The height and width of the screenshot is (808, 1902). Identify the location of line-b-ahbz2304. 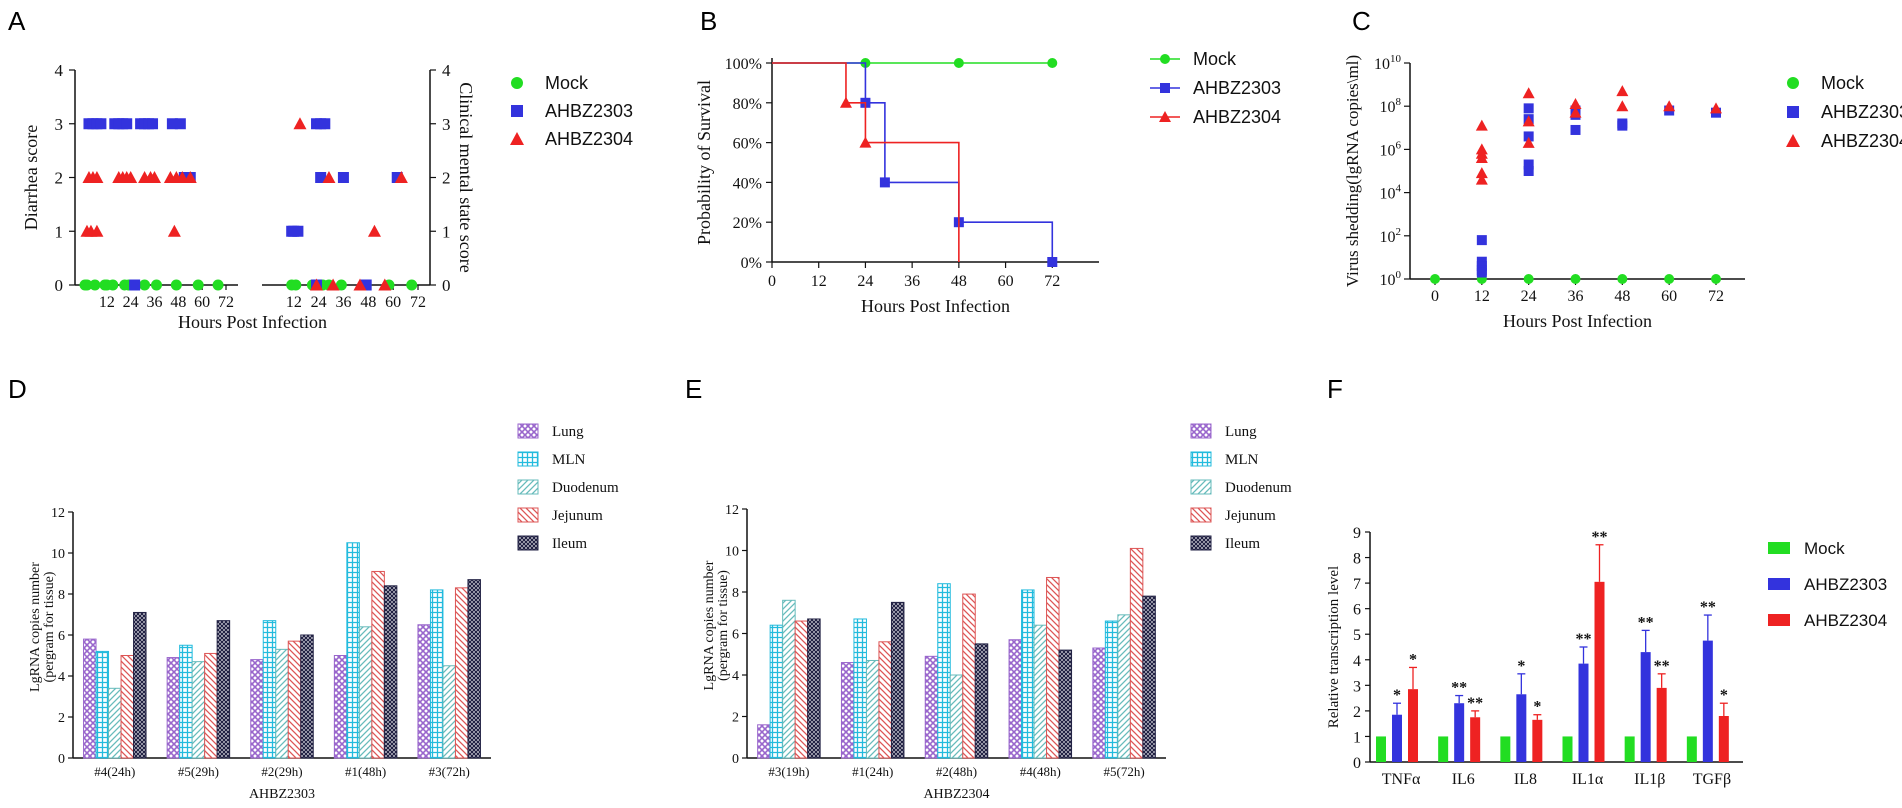
(866, 162).